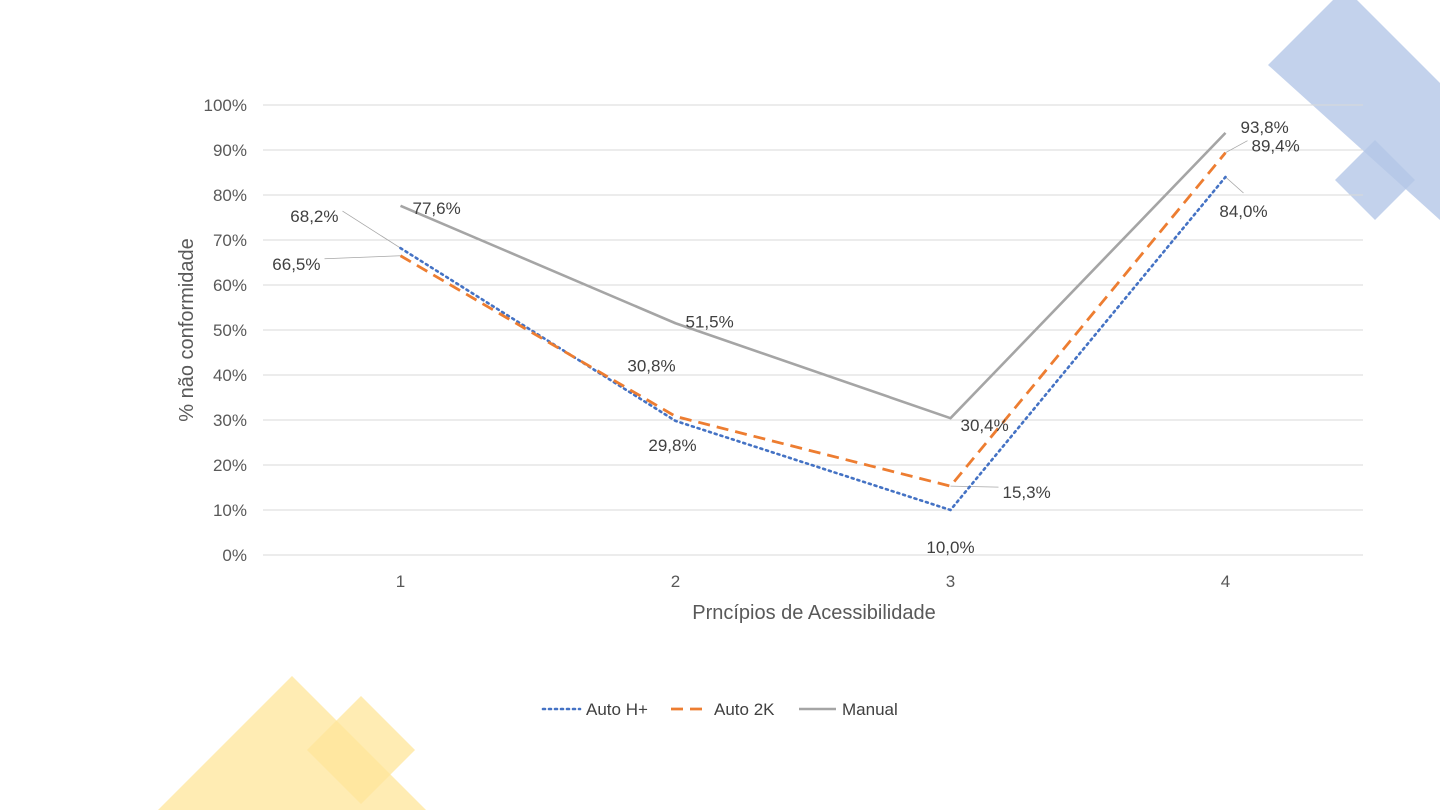 This screenshot has width=1440, height=810. I want to click on y-tick-label: 30%, so click(230, 420).